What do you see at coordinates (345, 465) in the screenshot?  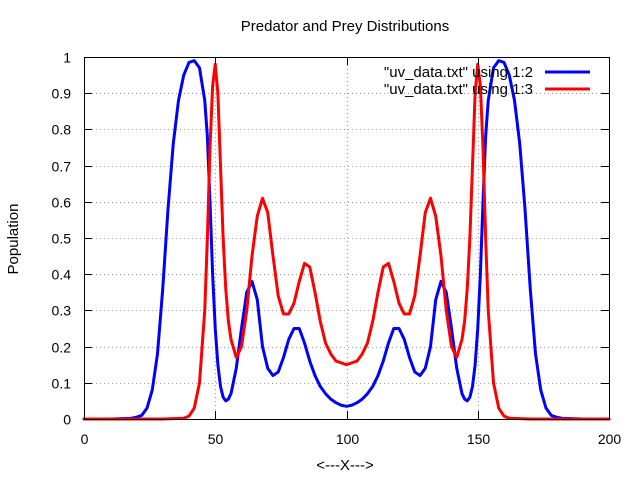 I see `x-axis-label: <---X--->` at bounding box center [345, 465].